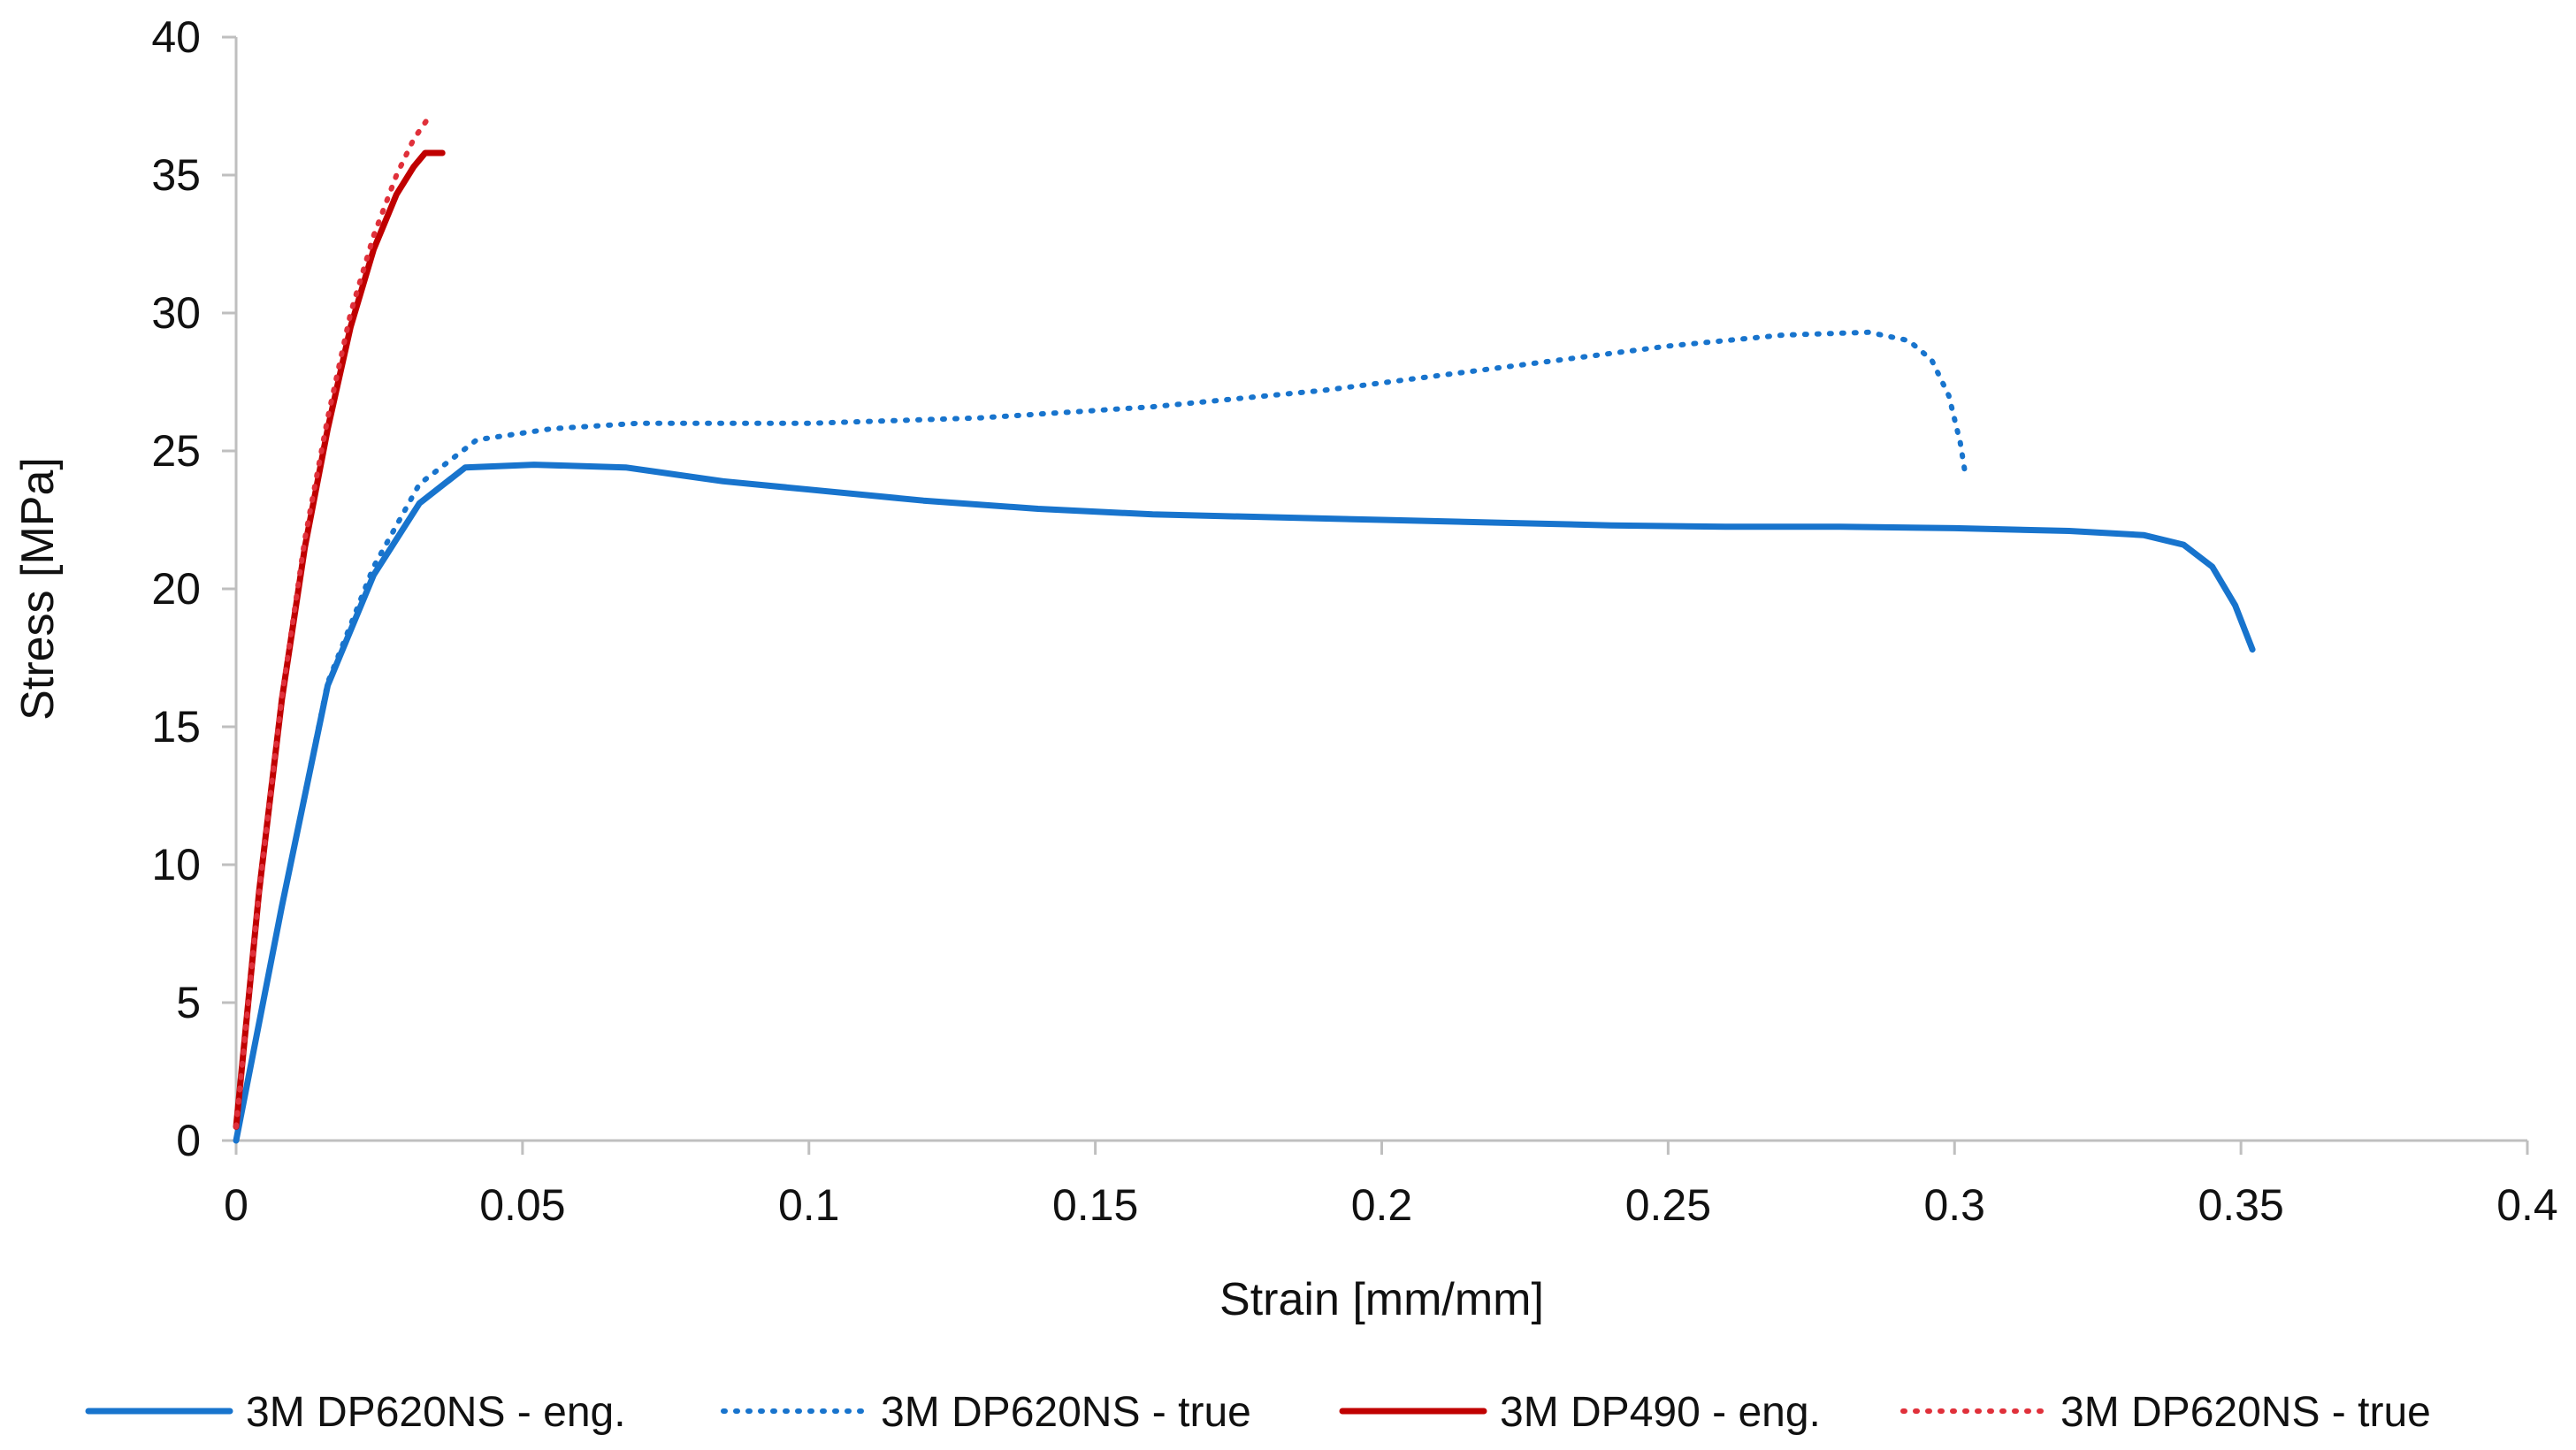 This screenshot has height=1450, width=2576. What do you see at coordinates (176, 313) in the screenshot?
I see `y-tick-label: 30` at bounding box center [176, 313].